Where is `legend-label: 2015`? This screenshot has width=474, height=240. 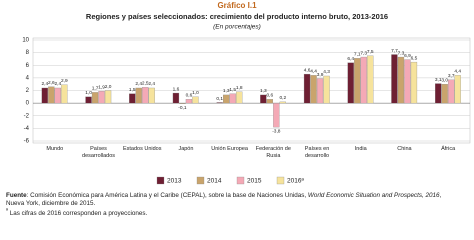
legend-label: 2015 is located at coordinates (254, 181).